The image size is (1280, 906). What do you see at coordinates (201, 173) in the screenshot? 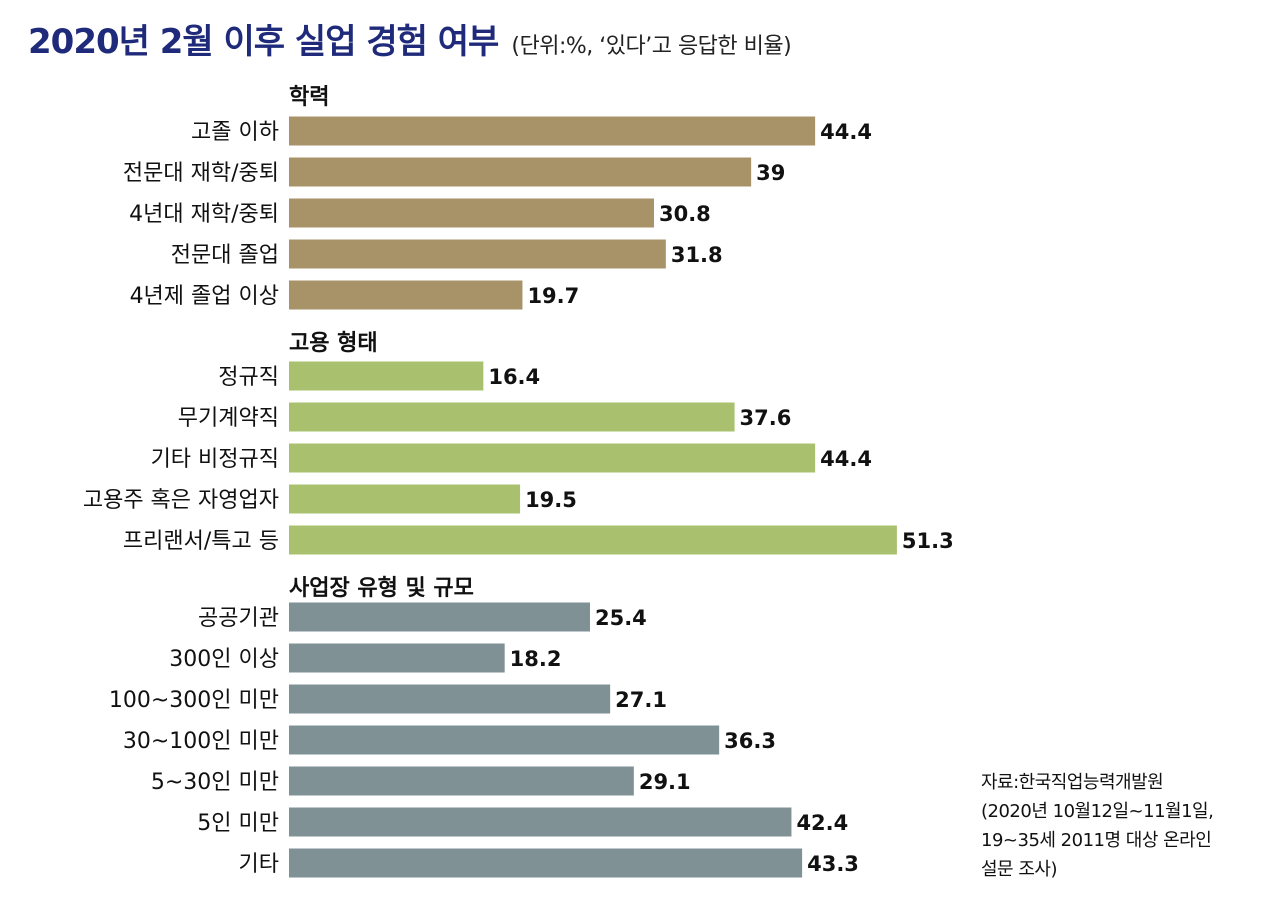
I see `category-label: 전문대 재학/중퇴` at bounding box center [201, 173].